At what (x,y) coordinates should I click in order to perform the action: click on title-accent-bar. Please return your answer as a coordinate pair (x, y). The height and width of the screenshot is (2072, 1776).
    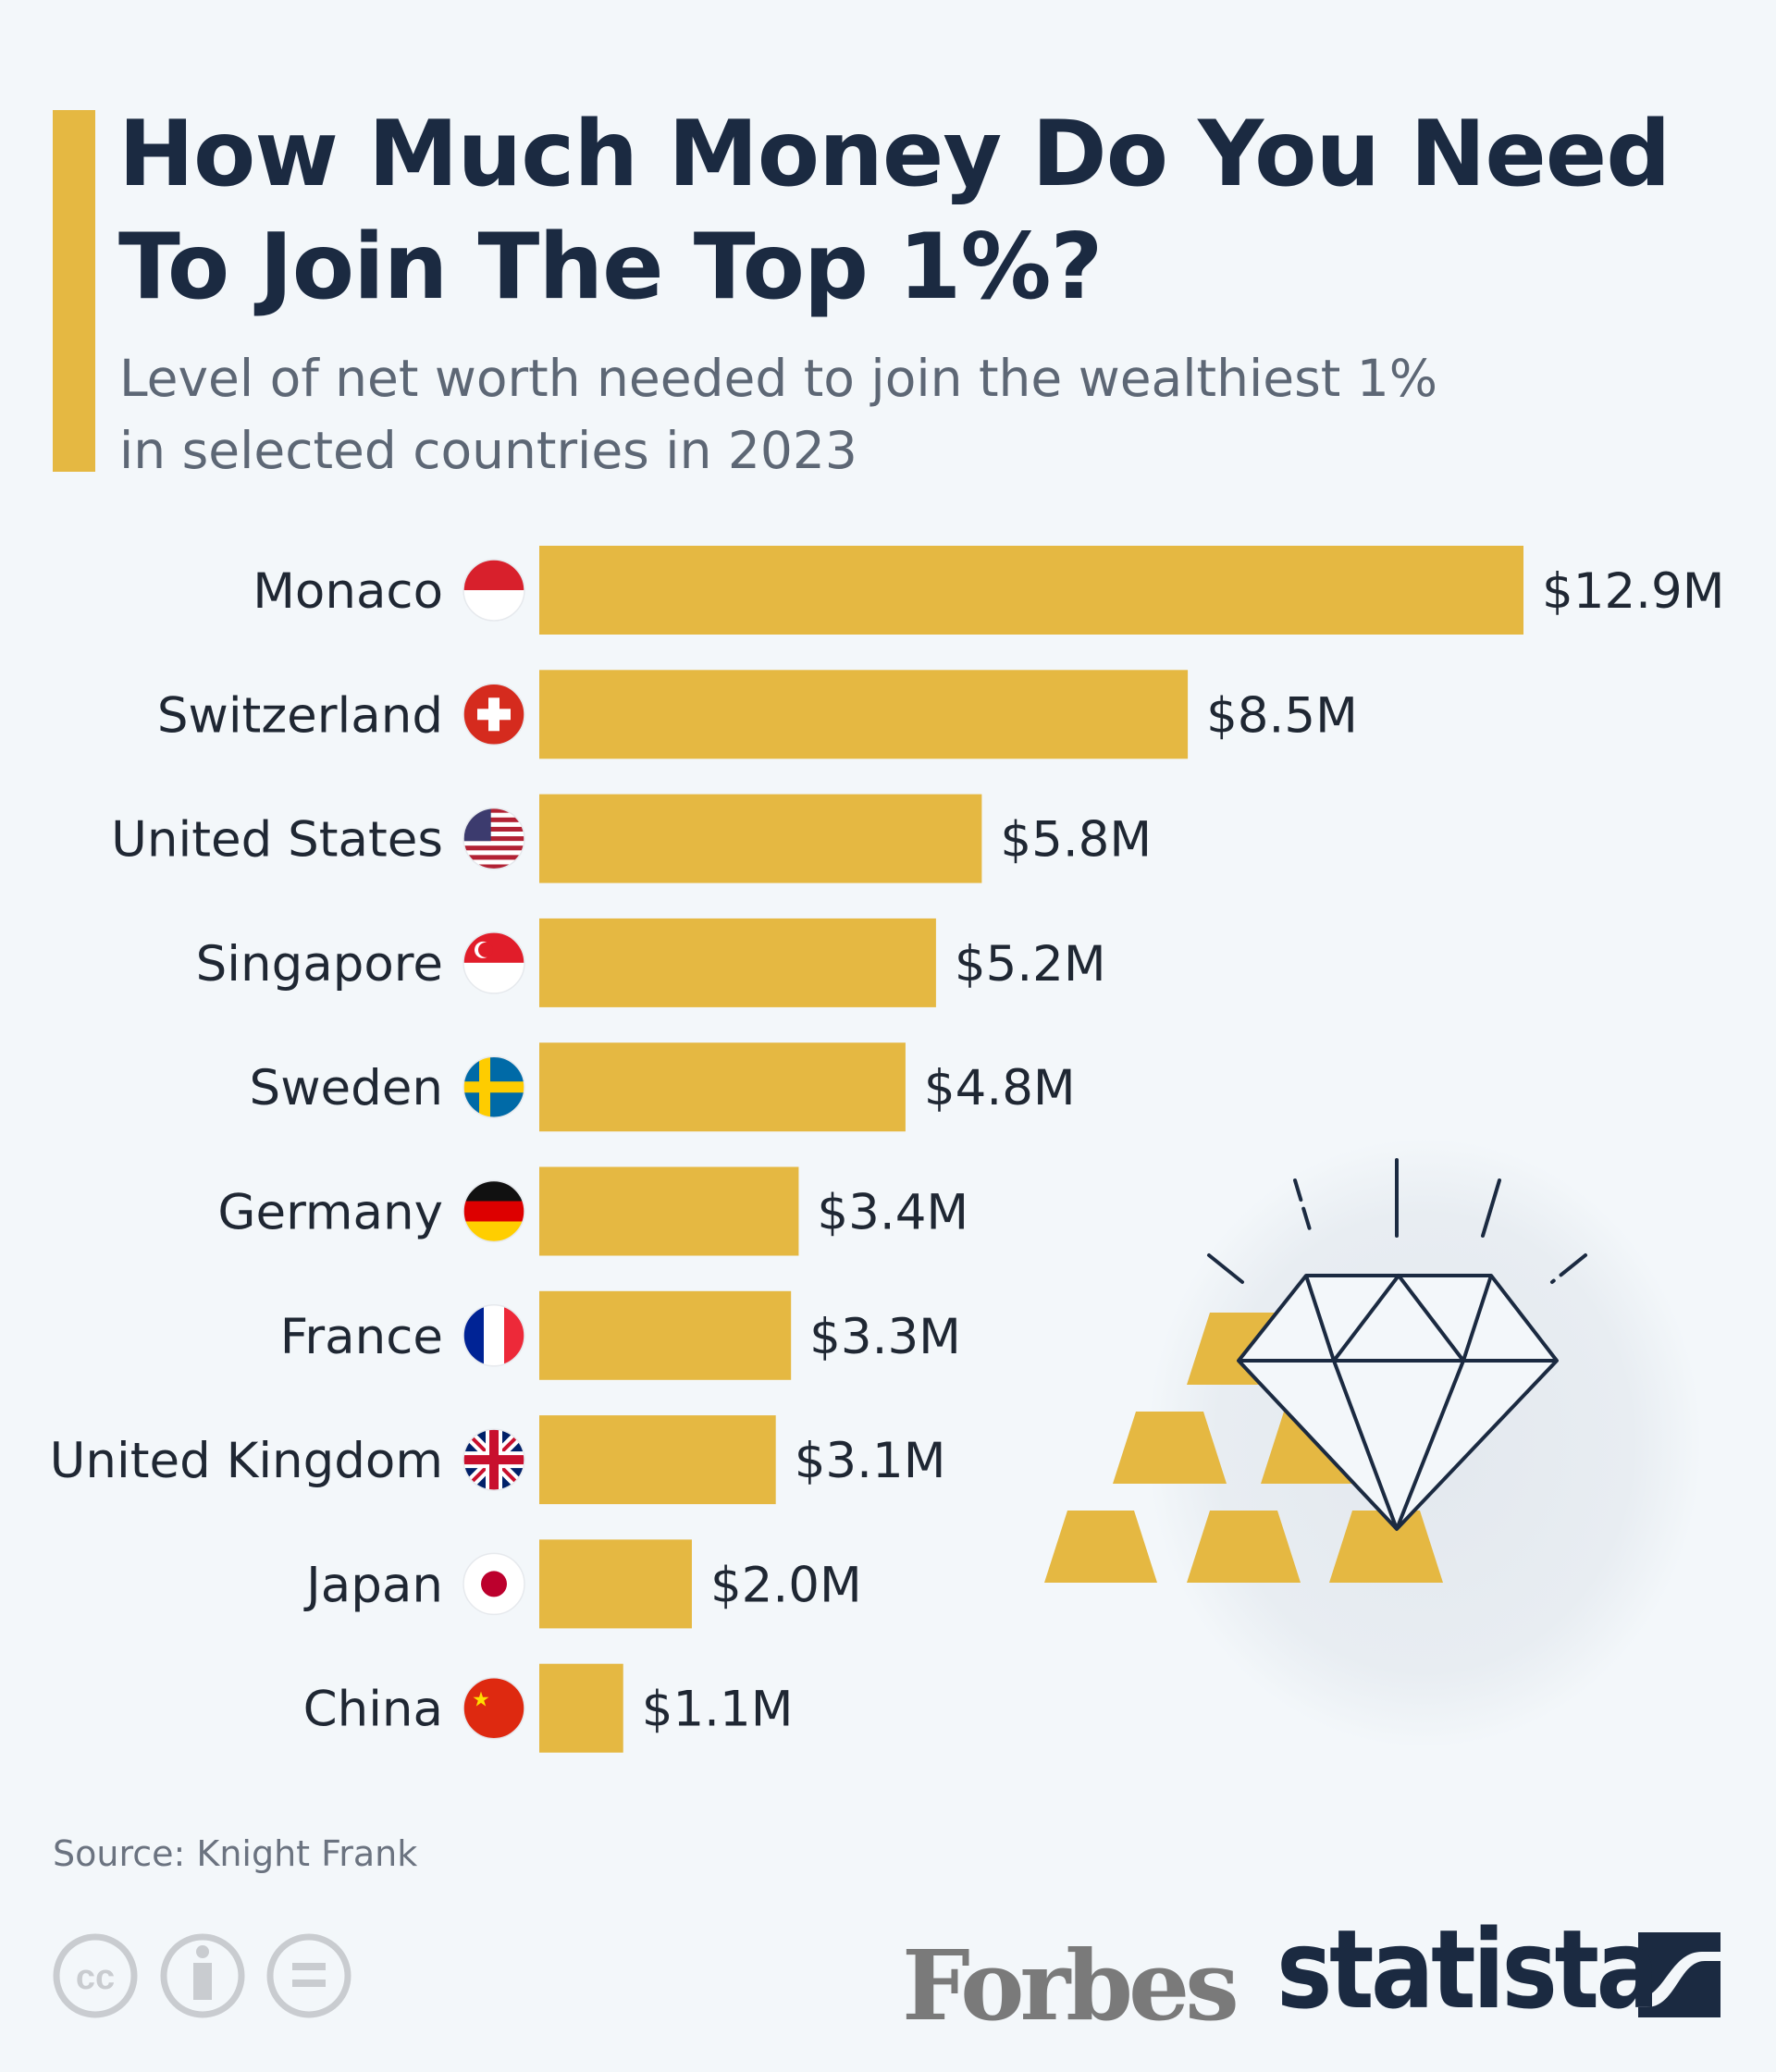
    Looking at the image, I should click on (74, 291).